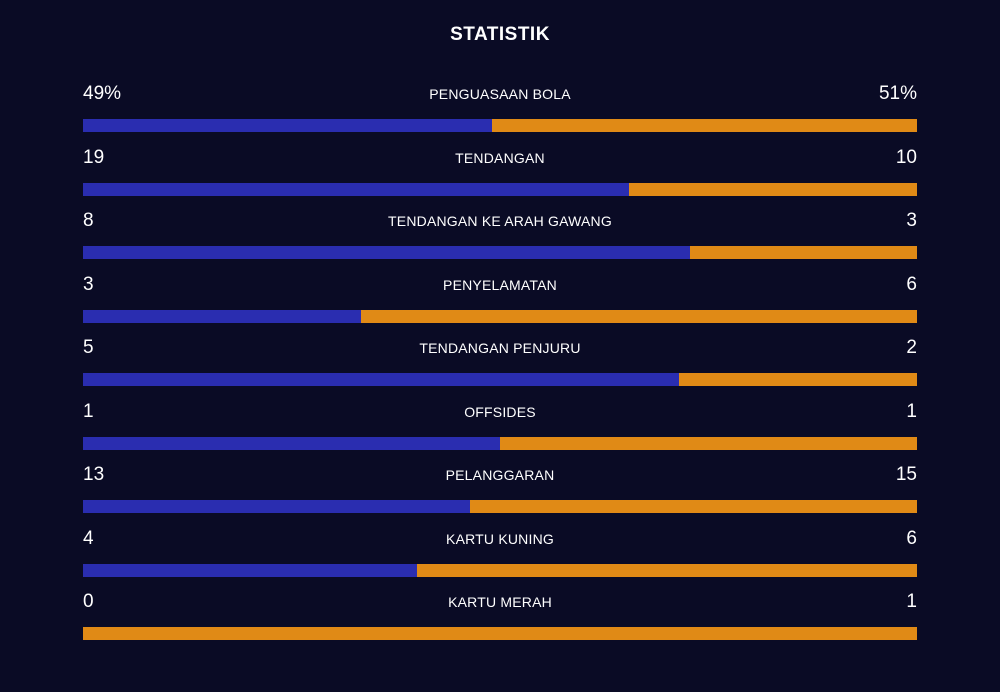 The height and width of the screenshot is (692, 1000). What do you see at coordinates (906, 157) in the screenshot?
I see `away-value: 10` at bounding box center [906, 157].